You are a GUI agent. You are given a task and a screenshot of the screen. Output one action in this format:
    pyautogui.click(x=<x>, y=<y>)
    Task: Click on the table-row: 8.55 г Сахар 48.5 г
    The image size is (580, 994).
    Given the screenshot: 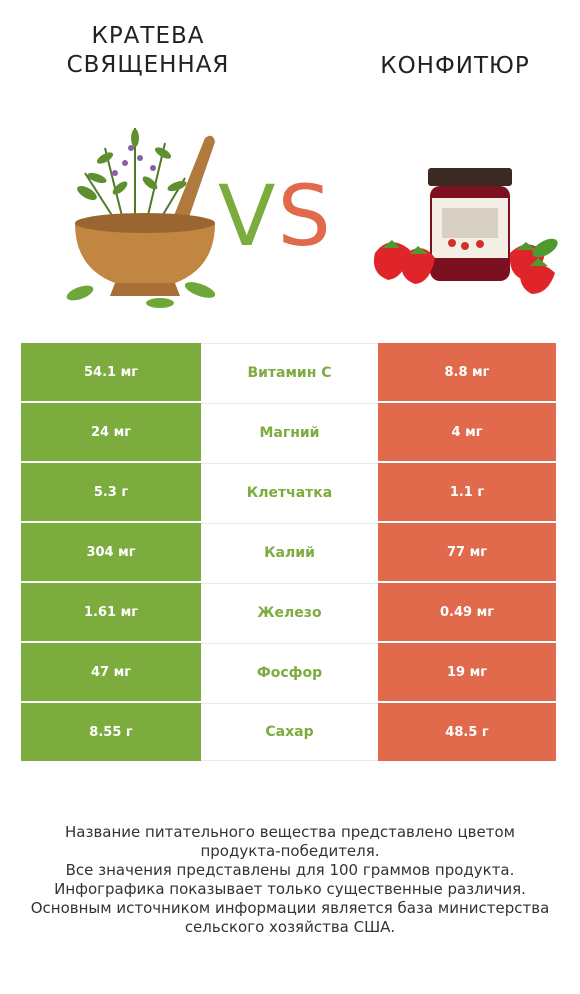 What is the action you would take?
    pyautogui.click(x=289, y=733)
    